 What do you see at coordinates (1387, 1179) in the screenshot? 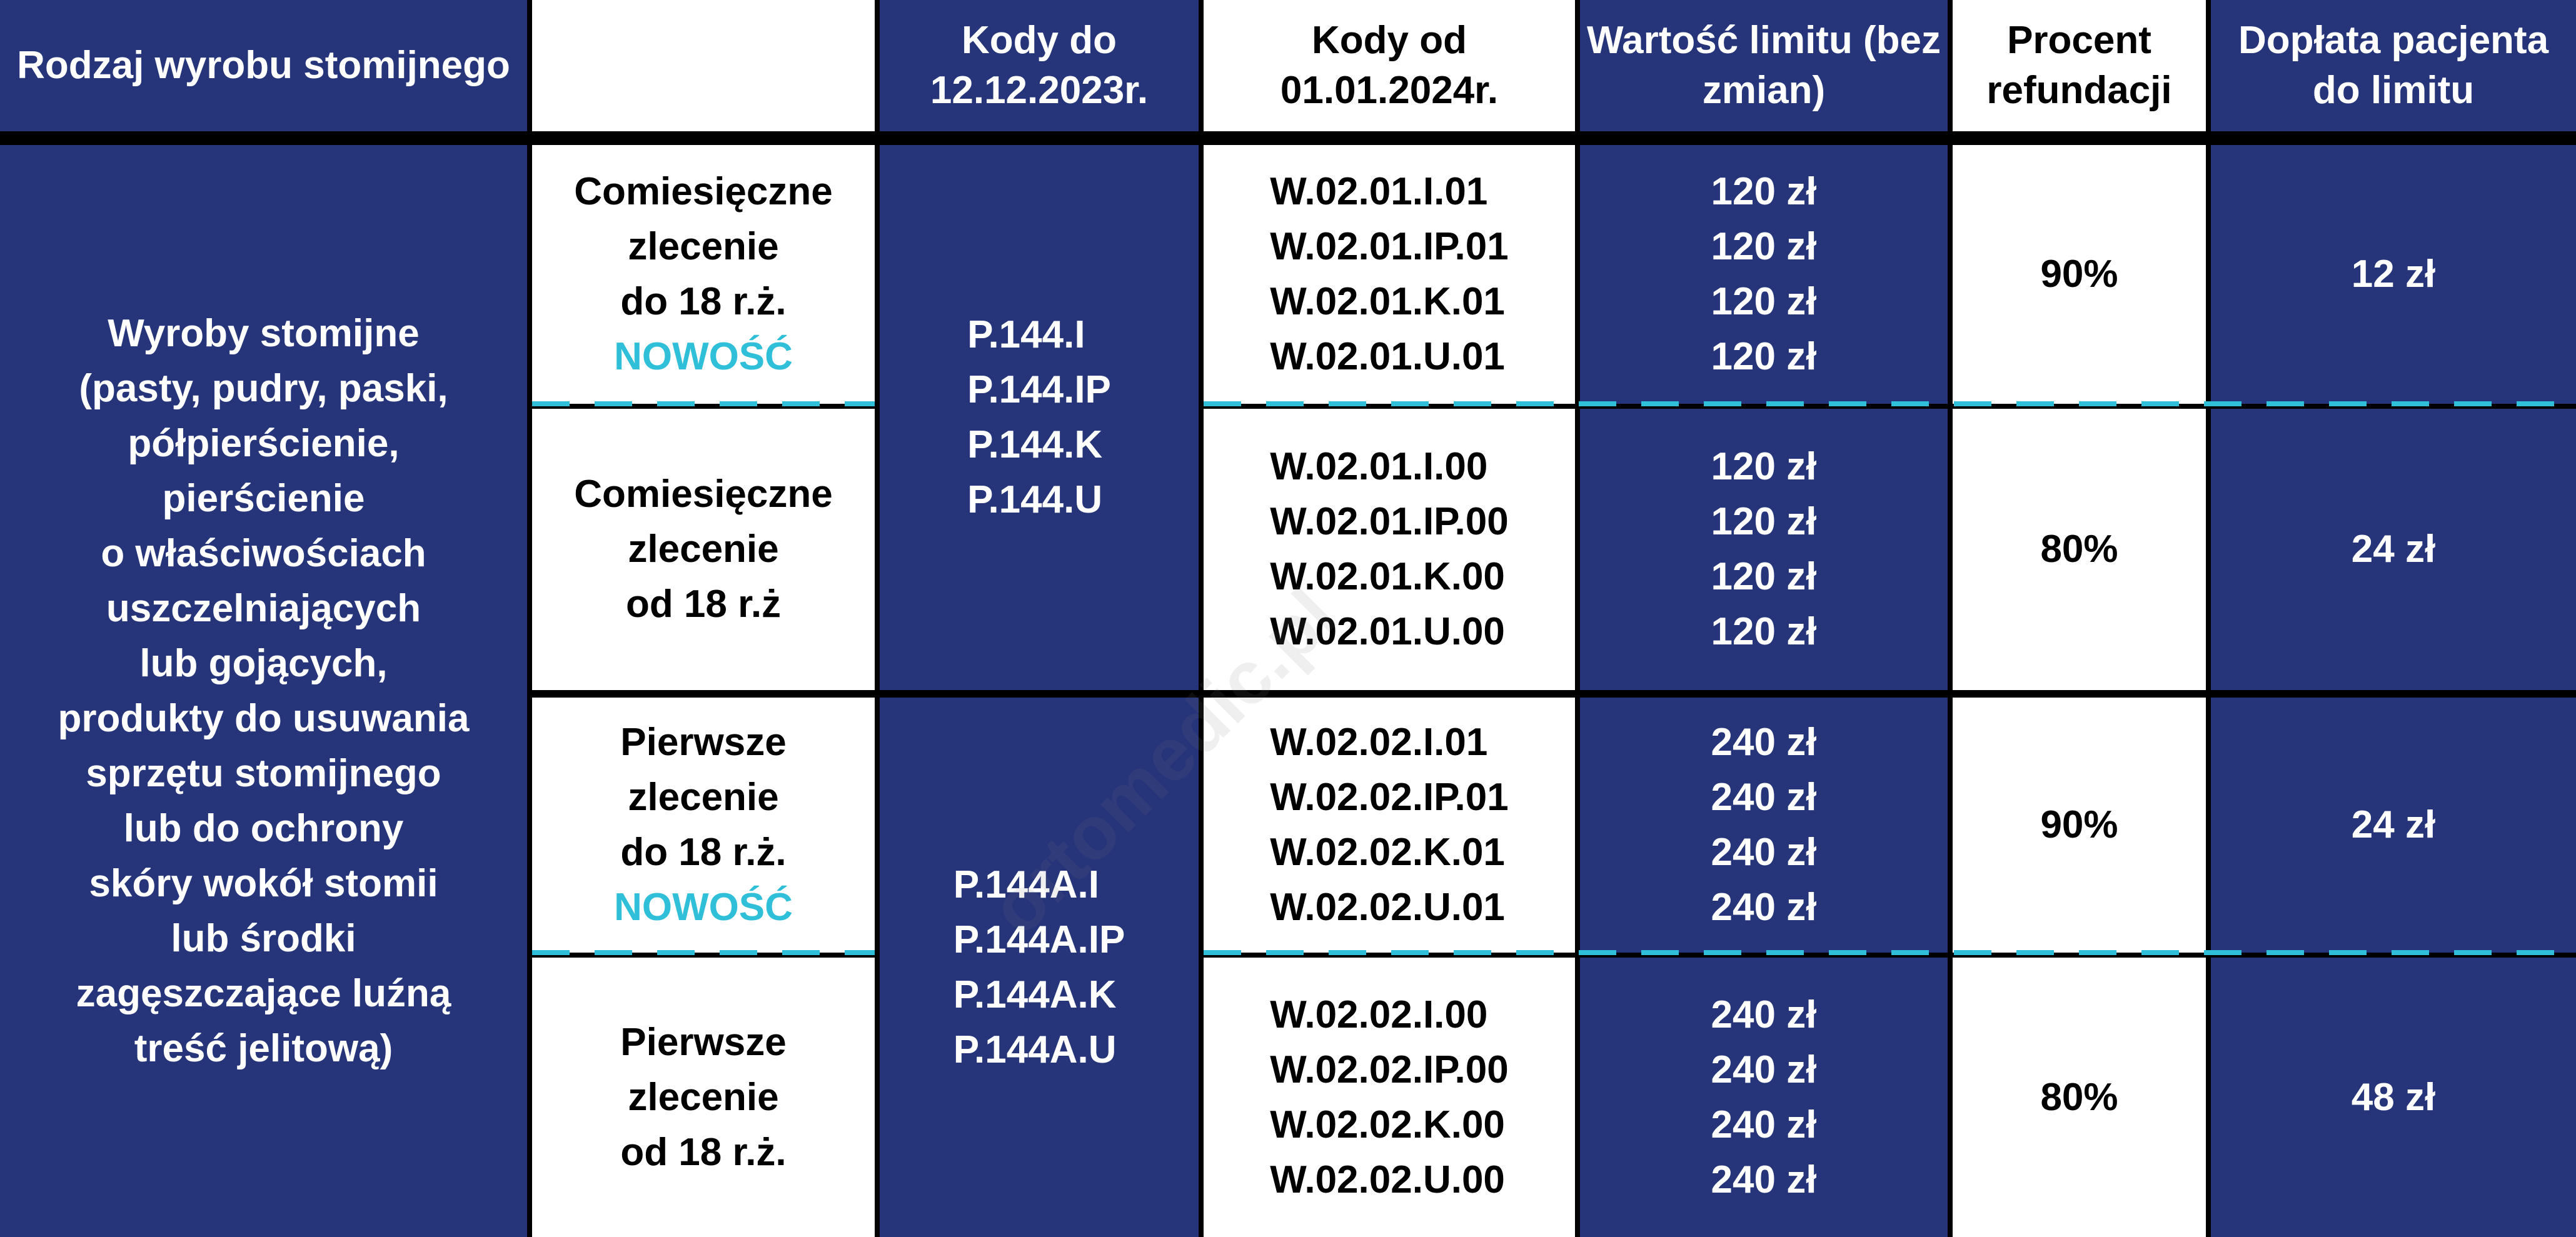
I see `new-code: W.02.02.U.00` at bounding box center [1387, 1179].